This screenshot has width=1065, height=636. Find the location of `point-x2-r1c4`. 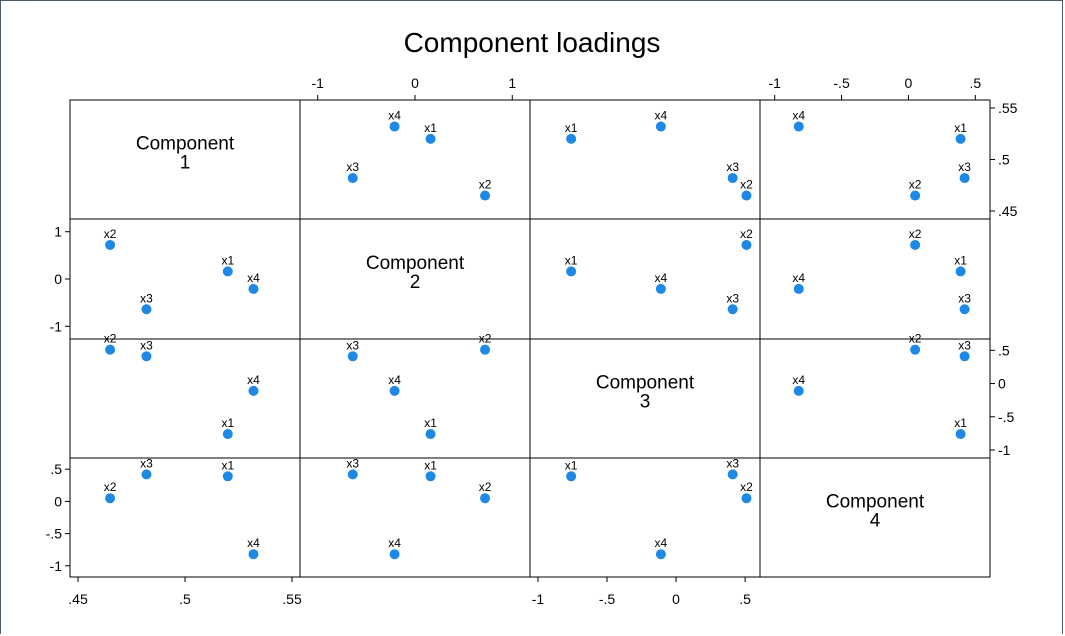

point-x2-r1c4 is located at coordinates (915, 195).